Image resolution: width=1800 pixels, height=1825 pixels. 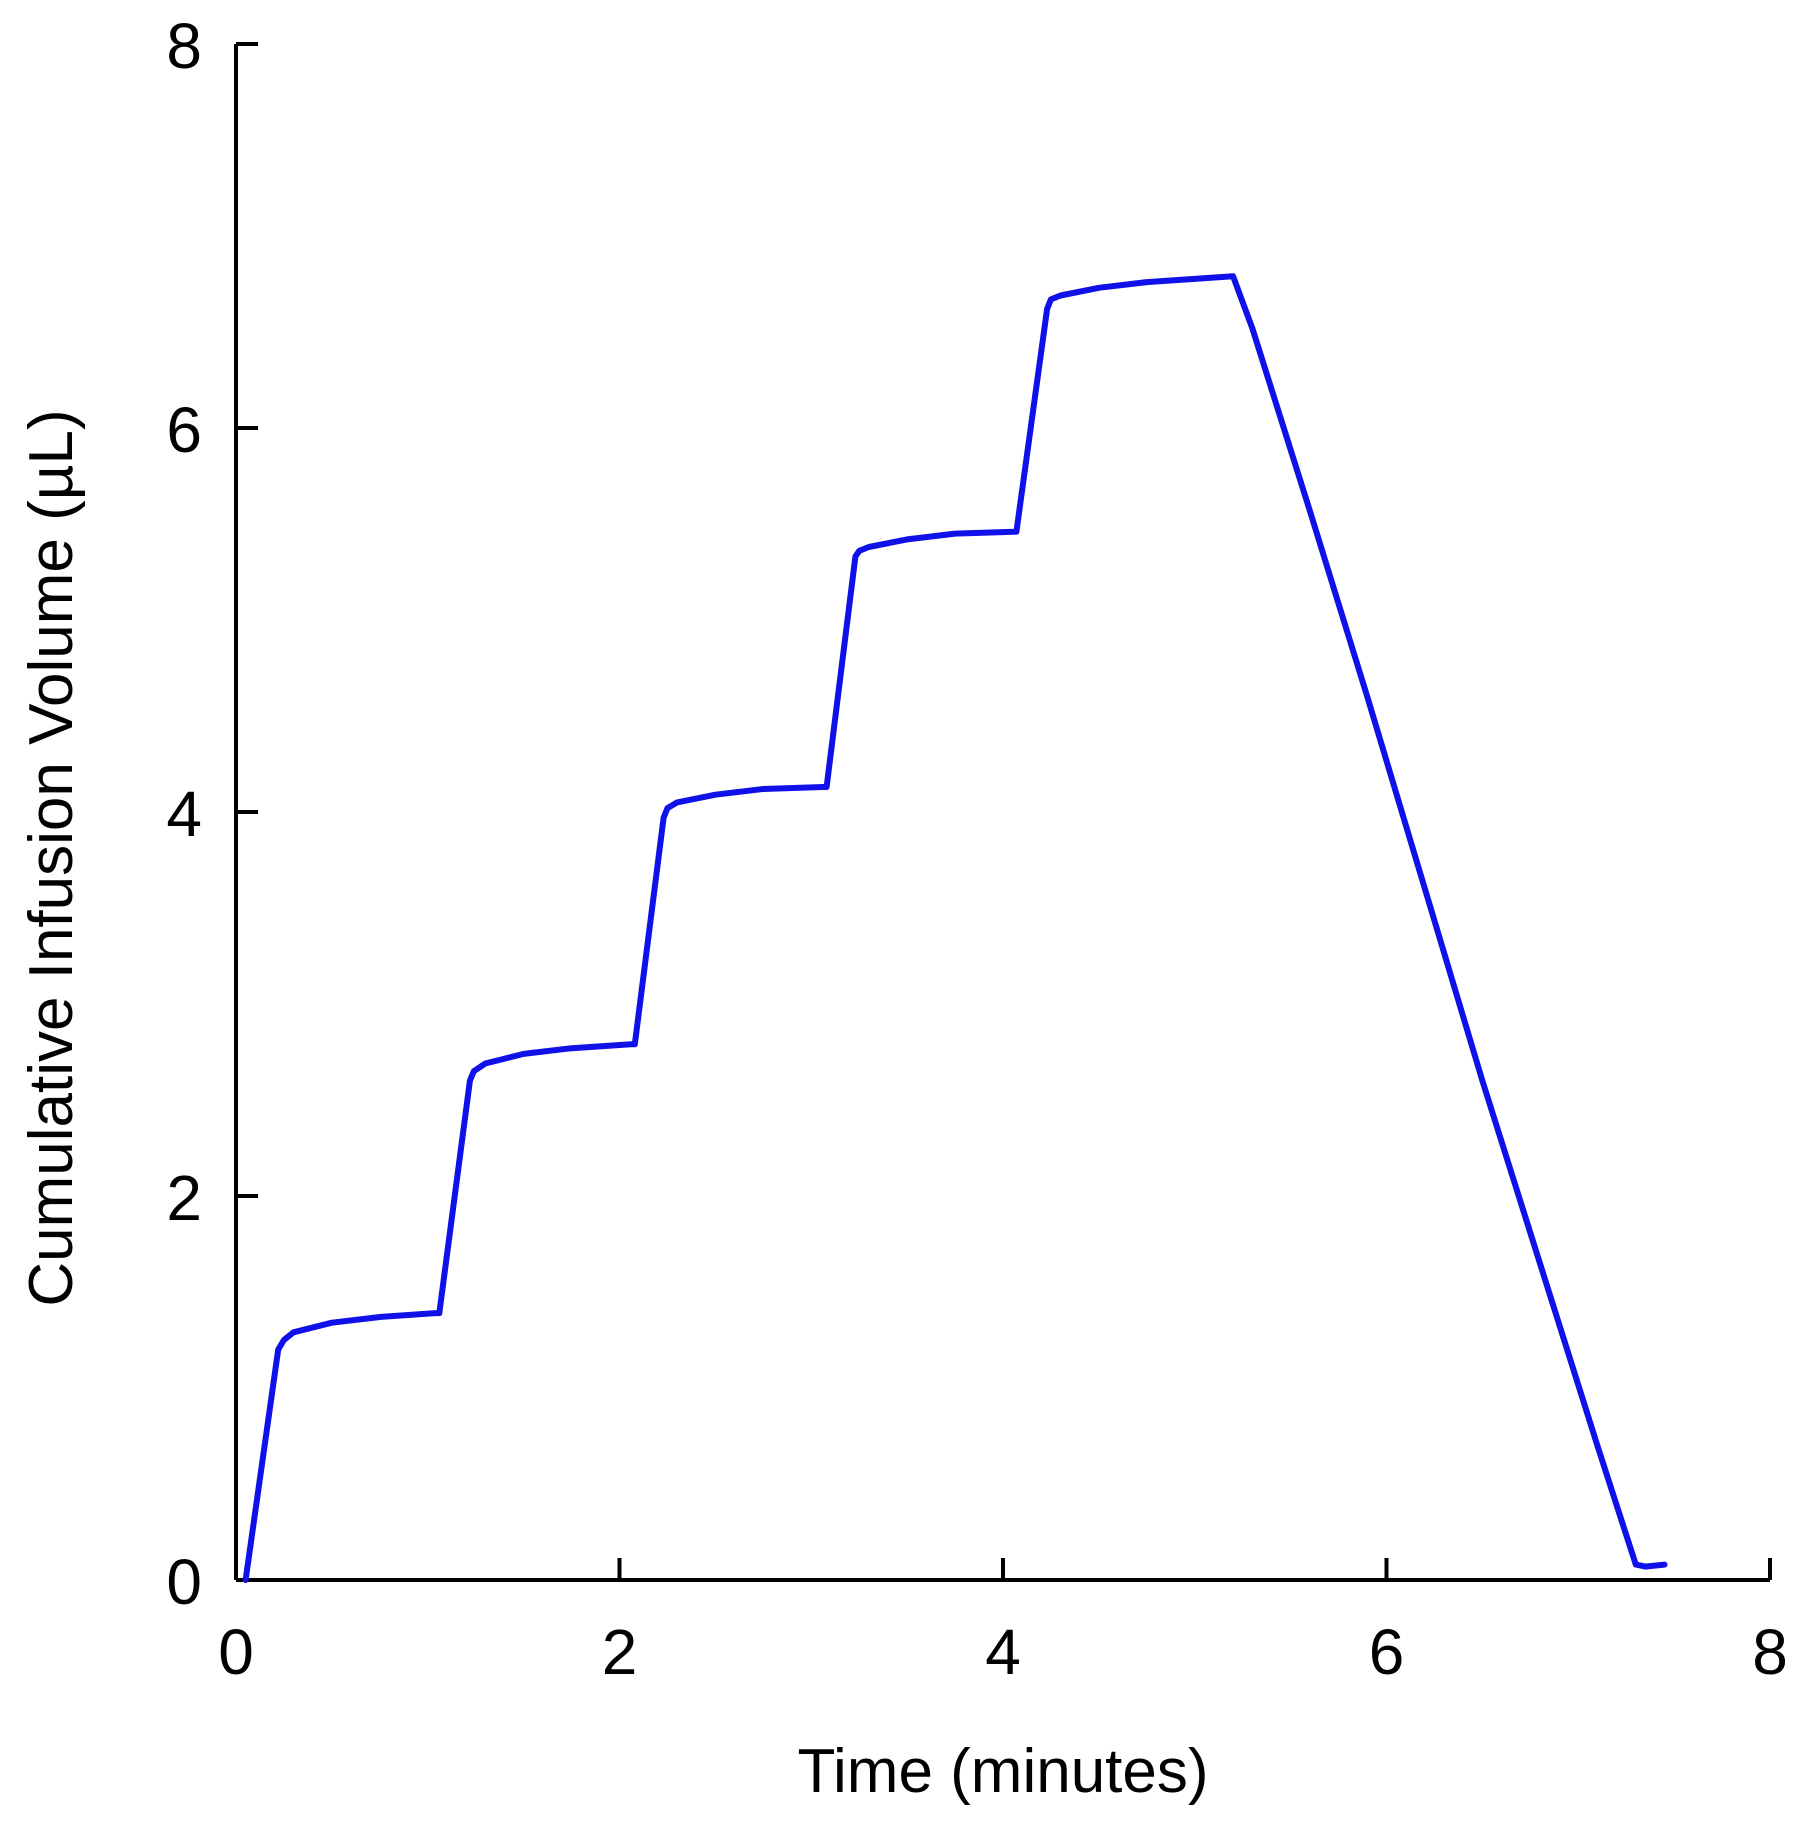 I want to click on x-axis-title: Time (minutes), so click(x=1002, y=1771).